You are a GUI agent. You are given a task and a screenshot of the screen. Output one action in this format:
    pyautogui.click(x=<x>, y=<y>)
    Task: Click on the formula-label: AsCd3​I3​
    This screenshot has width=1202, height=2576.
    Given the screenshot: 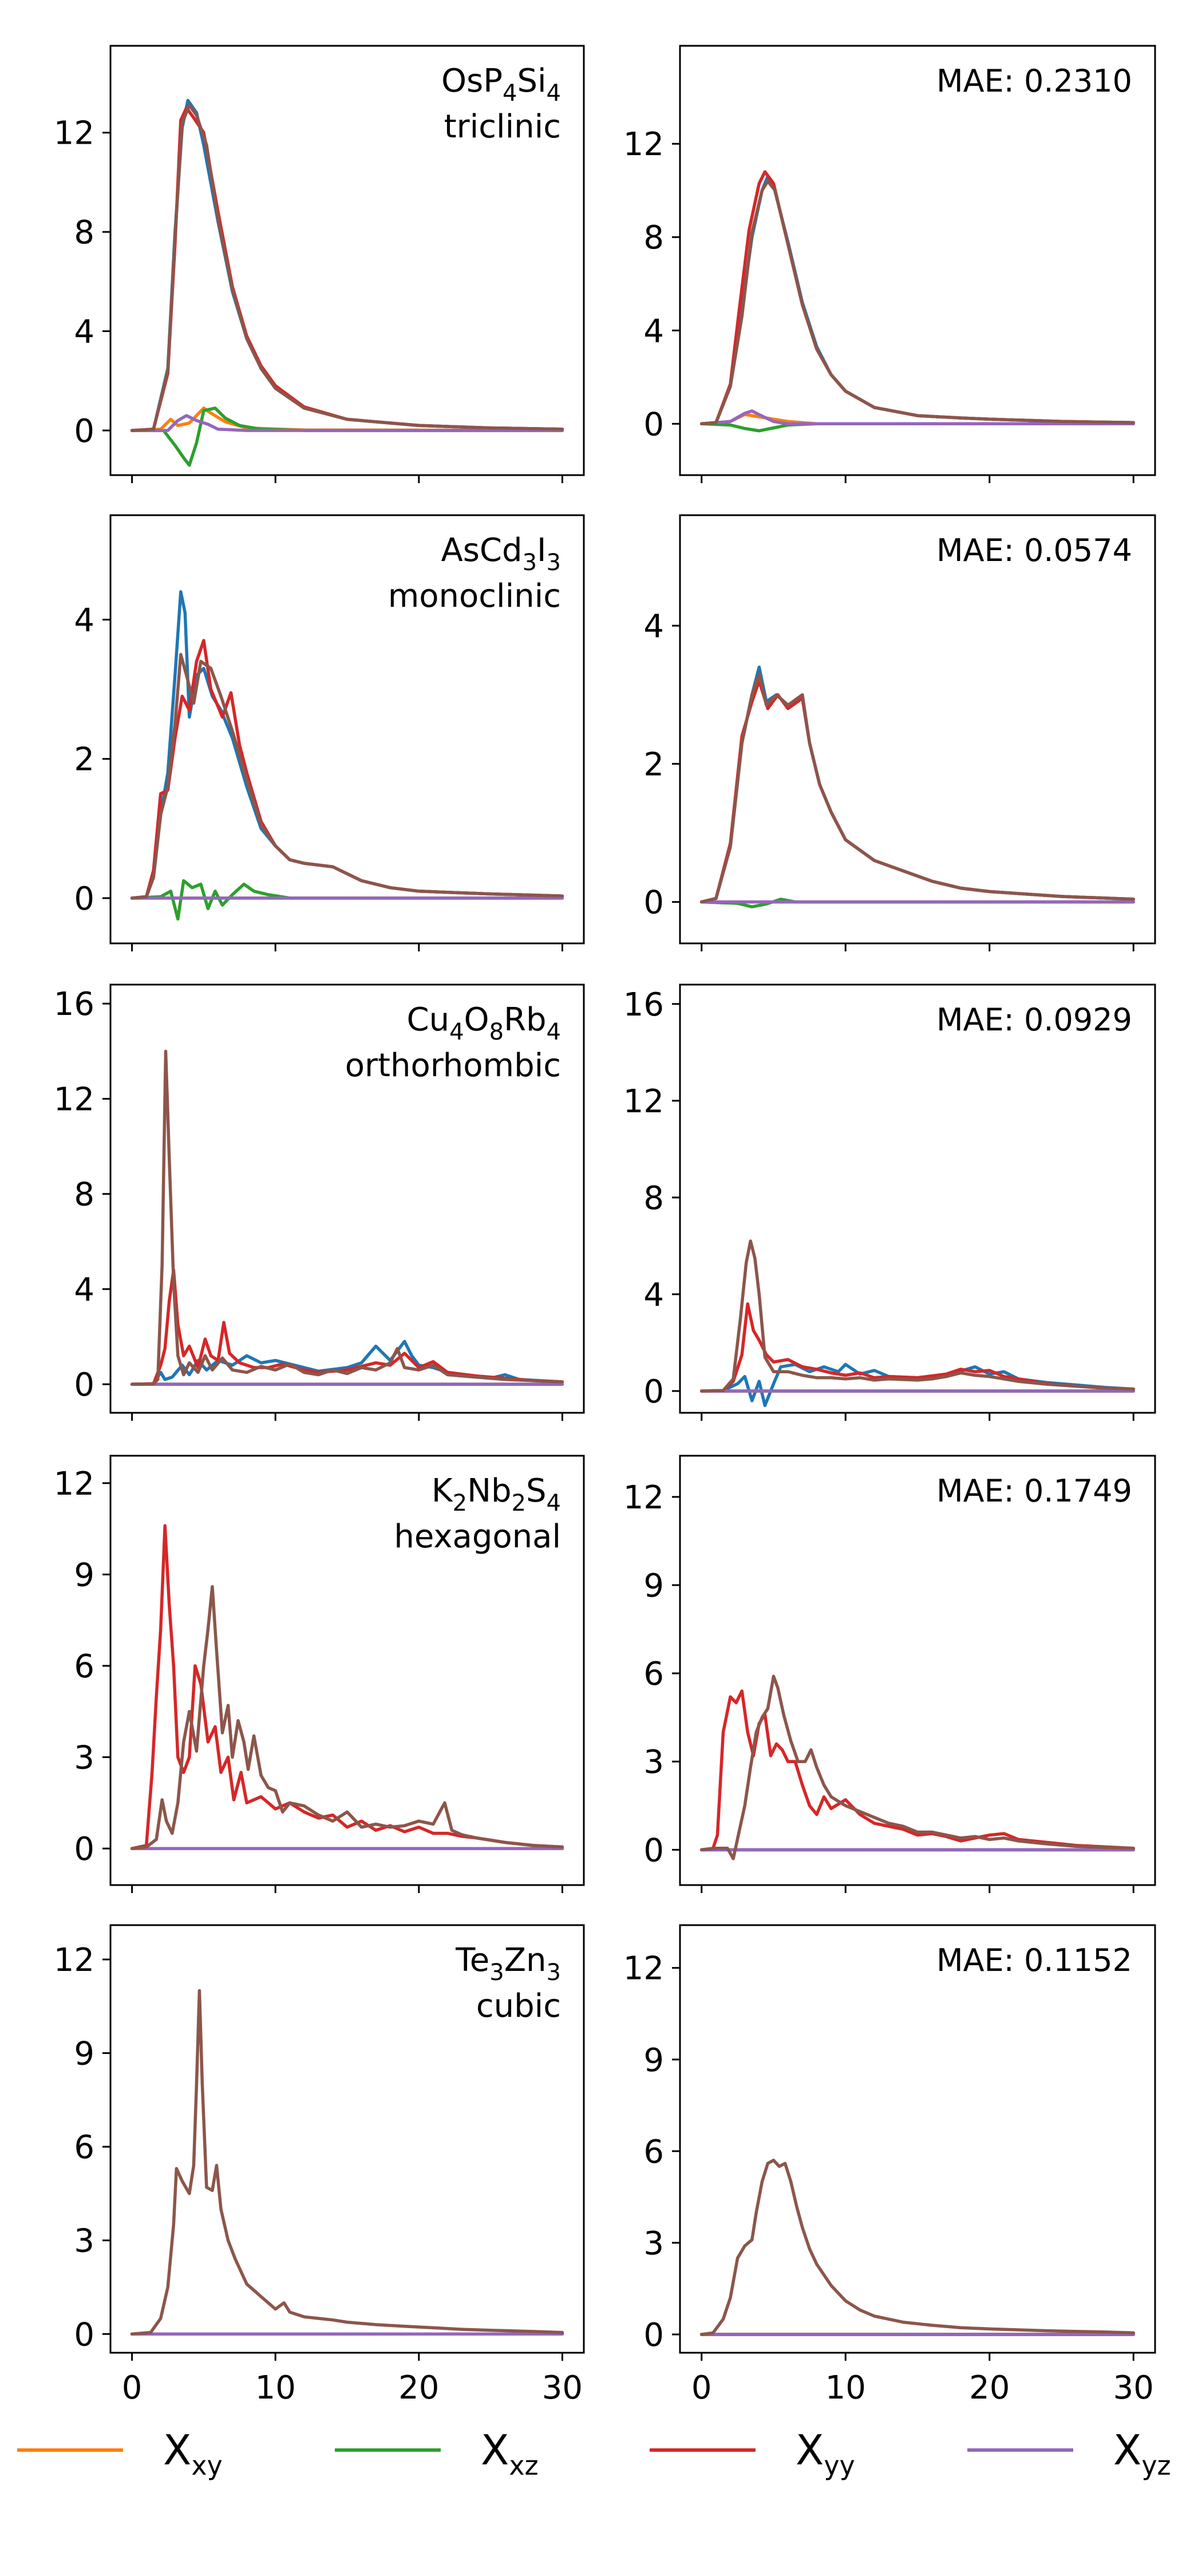 What is the action you would take?
    pyautogui.click(x=501, y=554)
    